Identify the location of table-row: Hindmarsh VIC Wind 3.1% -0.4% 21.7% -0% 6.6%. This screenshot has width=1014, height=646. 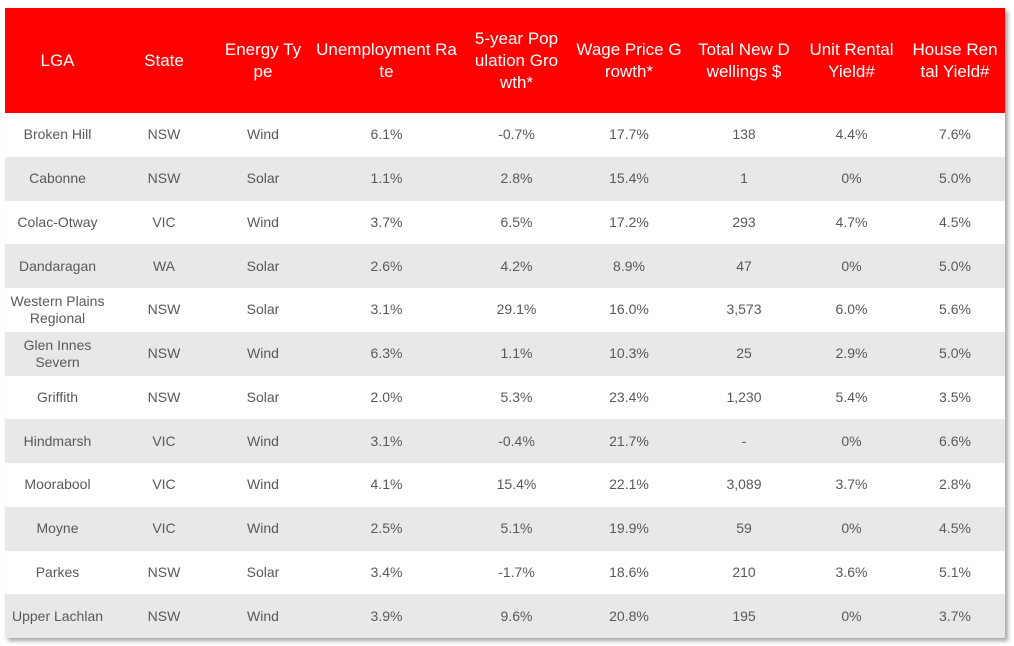
(505, 441).